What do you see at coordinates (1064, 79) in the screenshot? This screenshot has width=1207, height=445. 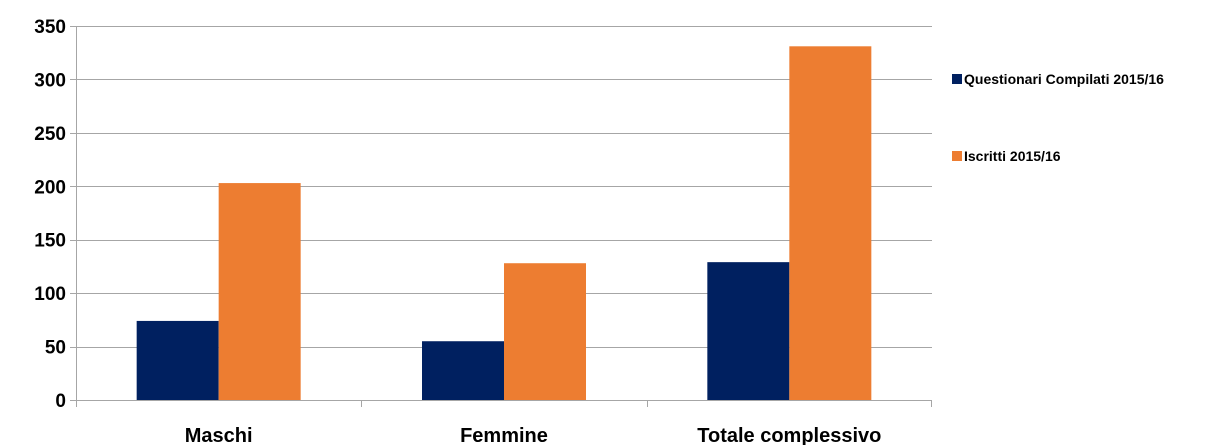 I see `legend-label-0: Questionari Compilati 2015/16` at bounding box center [1064, 79].